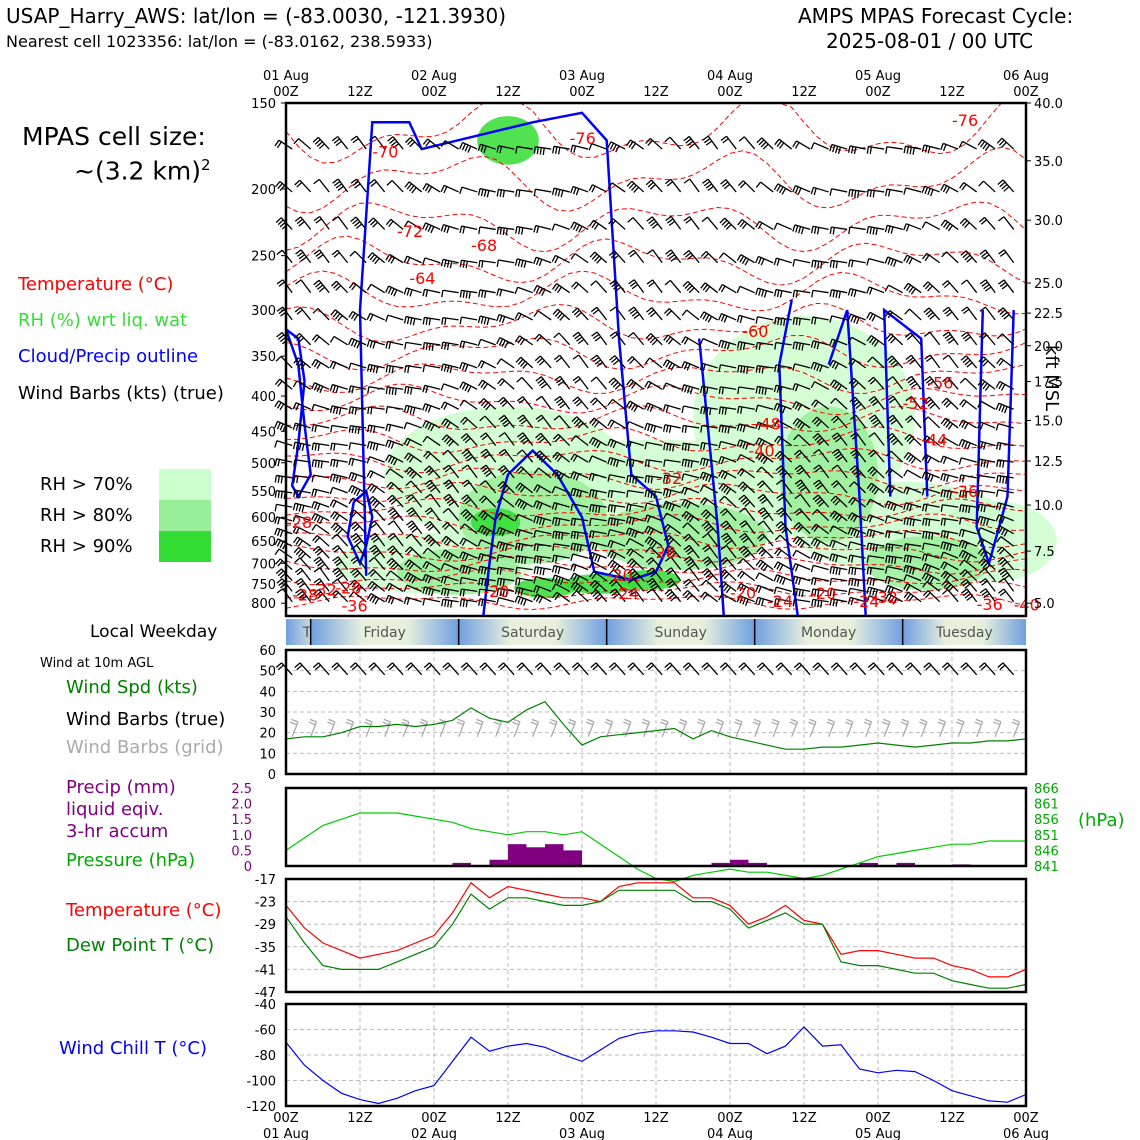 Image resolution: width=1140 pixels, height=1140 pixels. I want to click on cloud-outline, so click(905, 402).